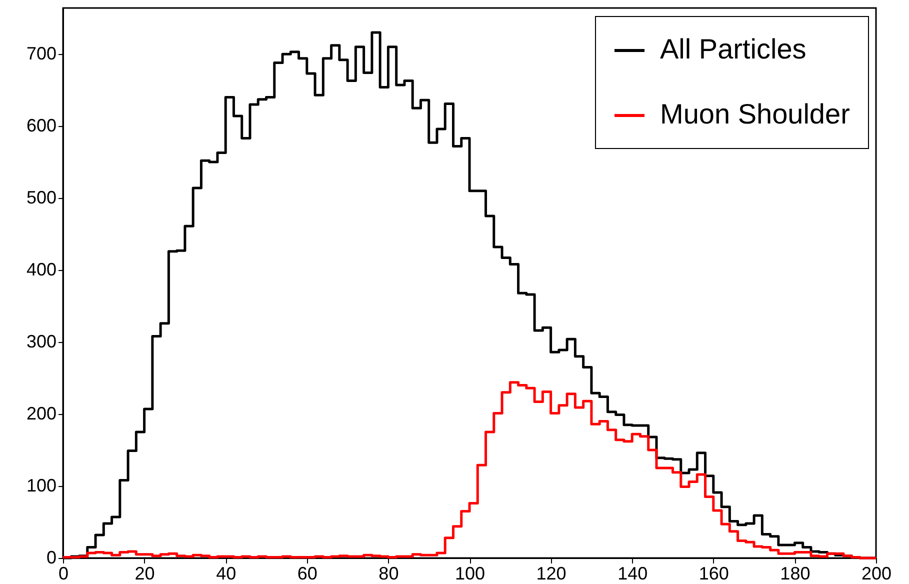  Describe the element at coordinates (51, 558) in the screenshot. I see `y-tick-label: 0` at that location.